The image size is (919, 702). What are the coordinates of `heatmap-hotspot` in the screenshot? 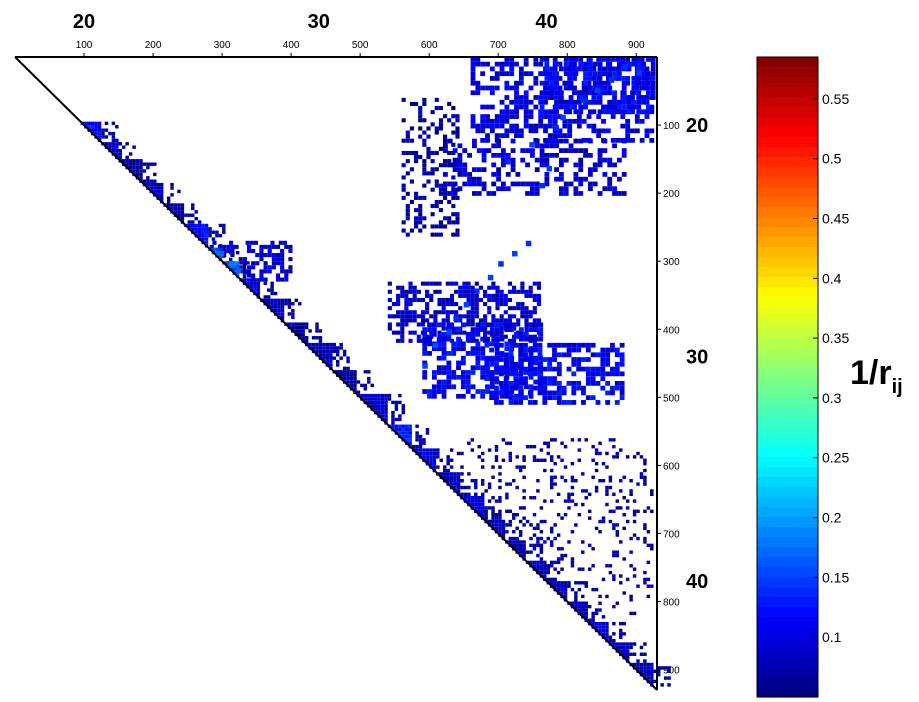 It's located at (625, 66).